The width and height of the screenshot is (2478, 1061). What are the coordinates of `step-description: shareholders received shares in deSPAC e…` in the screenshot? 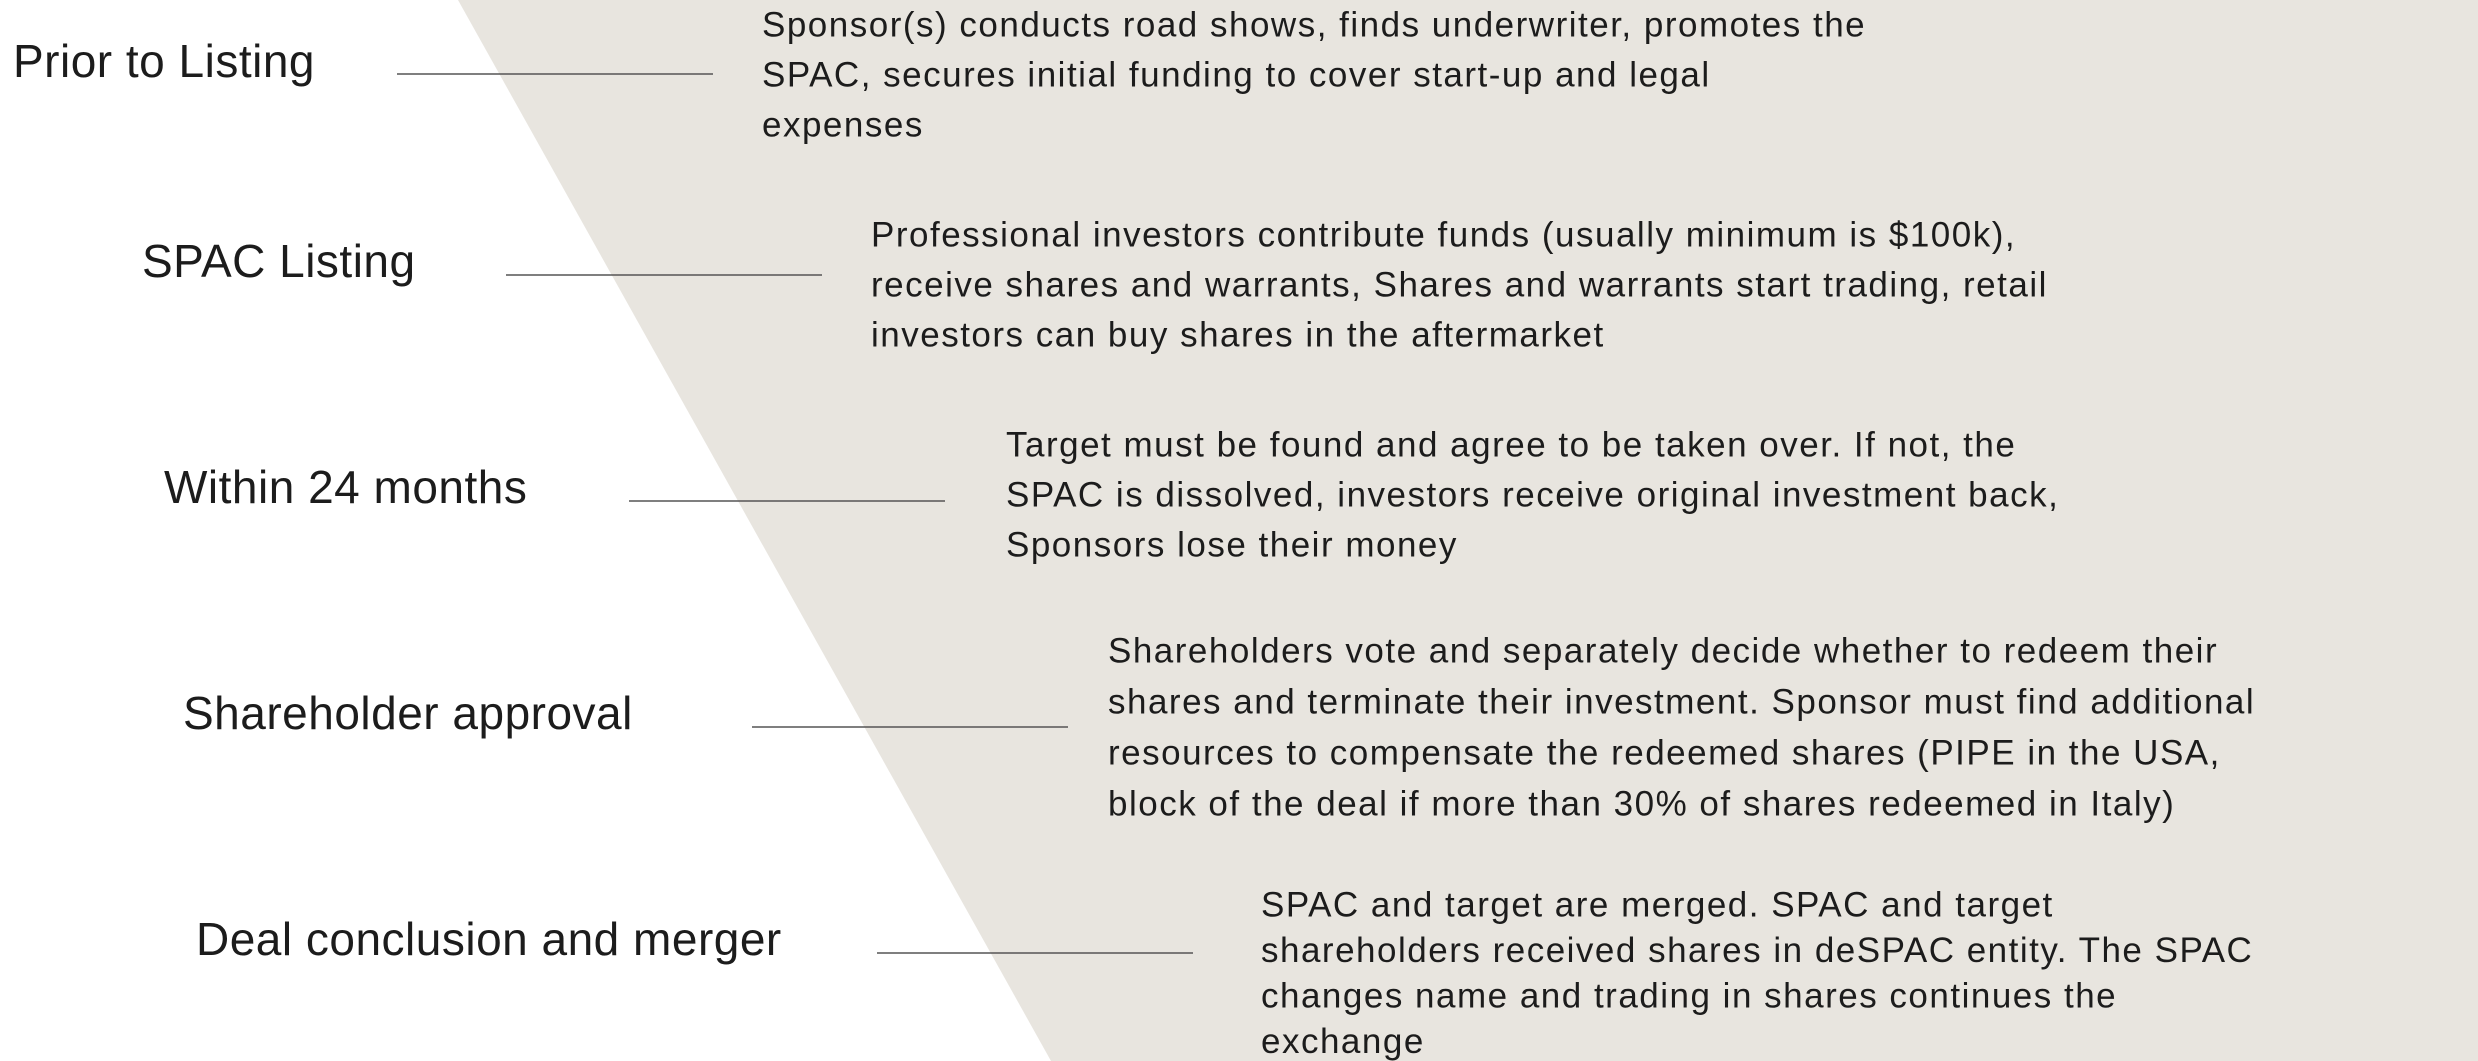 It's located at (1757, 950).